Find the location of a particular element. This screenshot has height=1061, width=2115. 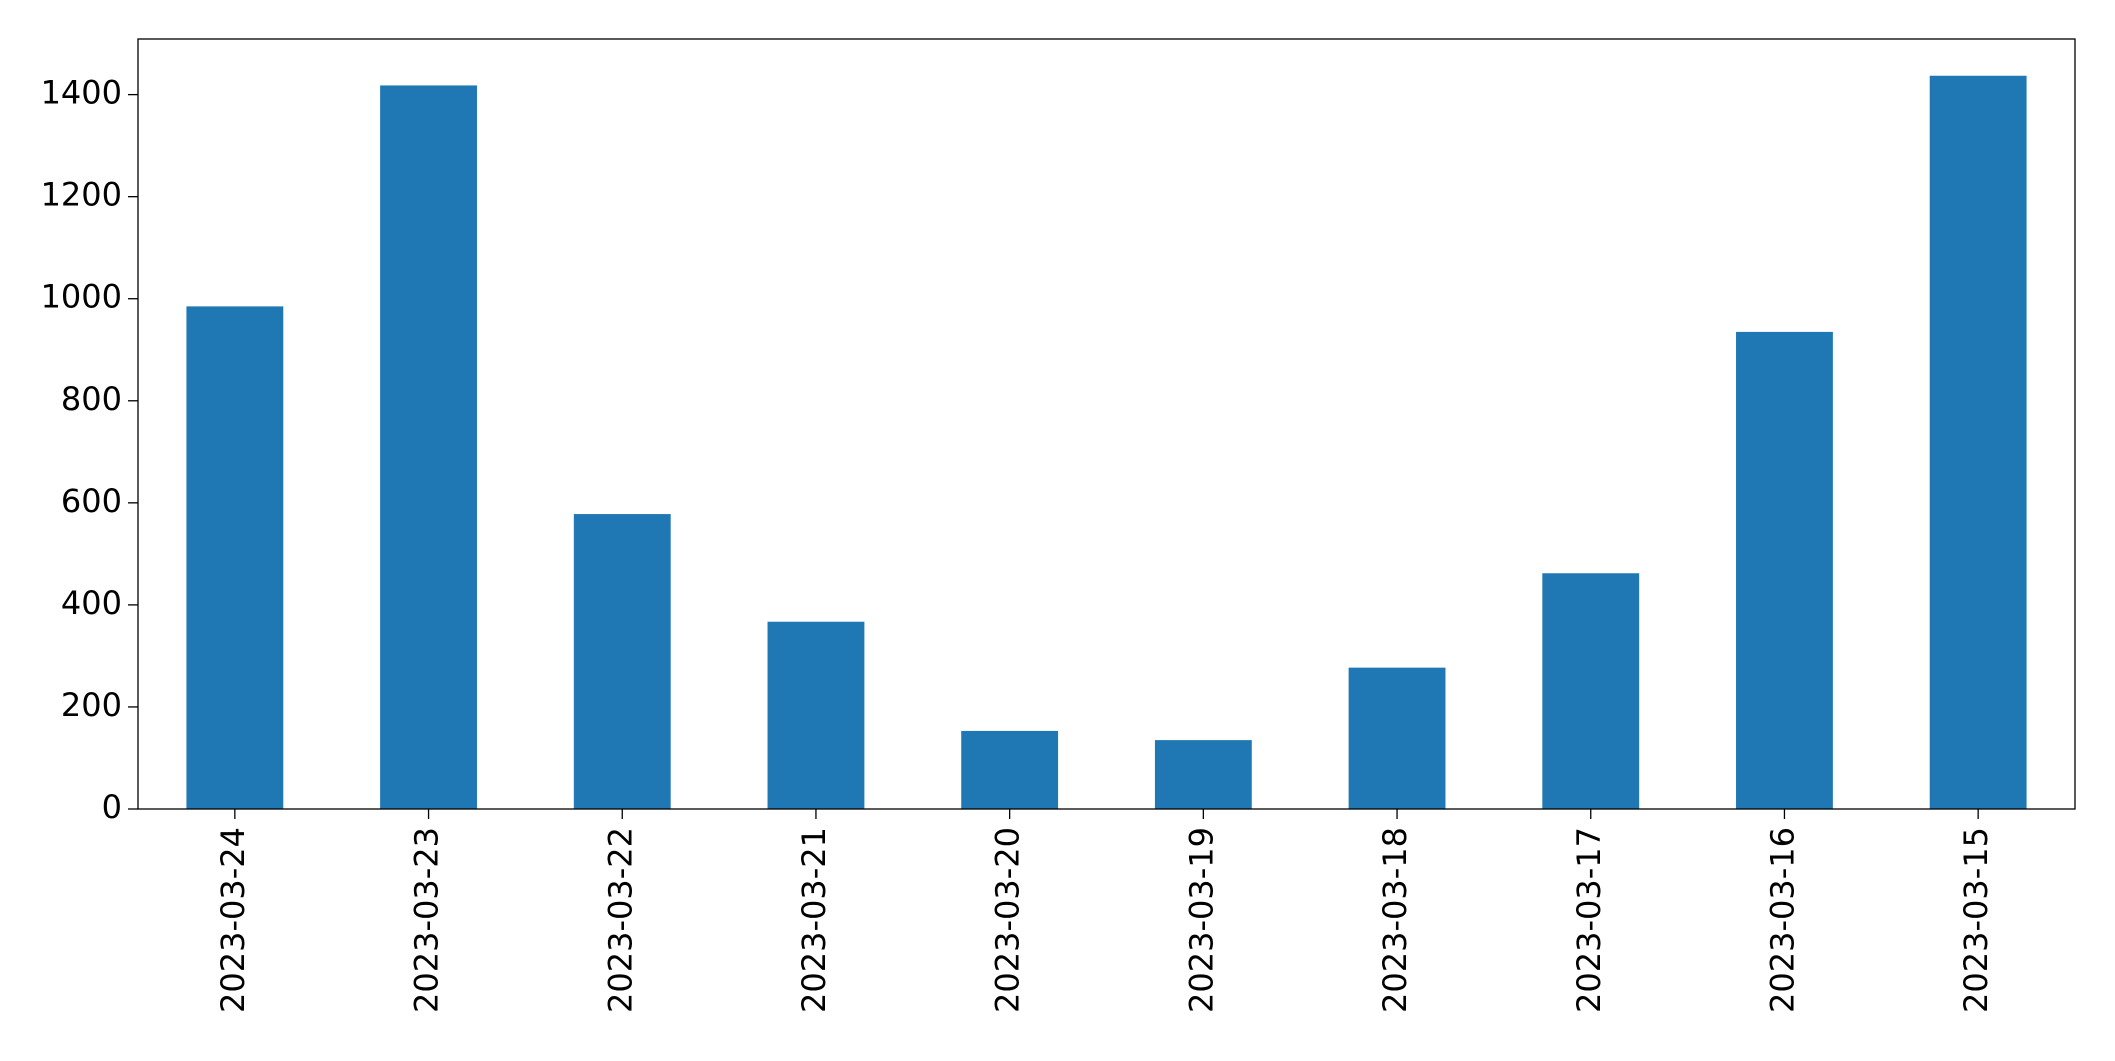

y-tick-label: 800 is located at coordinates (91, 399).